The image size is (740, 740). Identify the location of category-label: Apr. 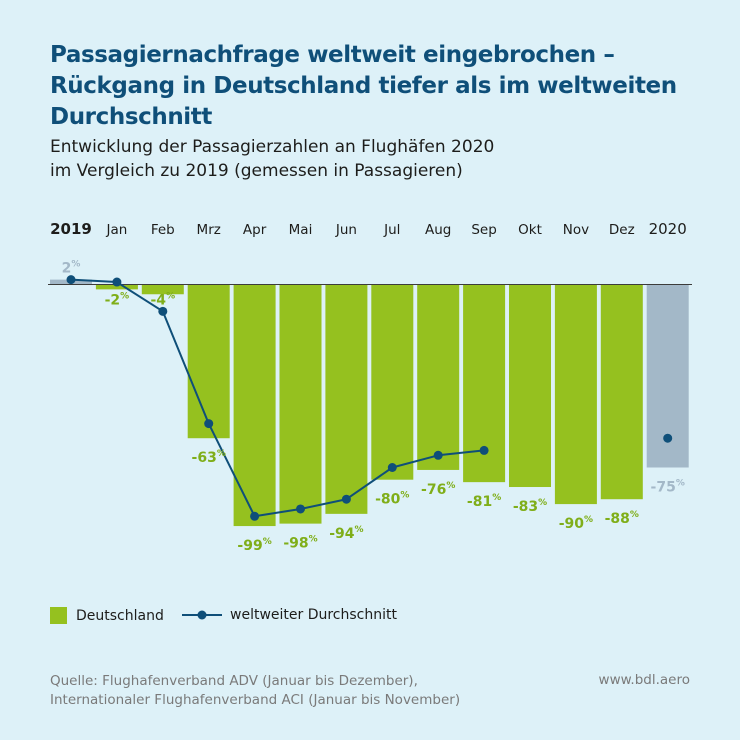
(255, 230).